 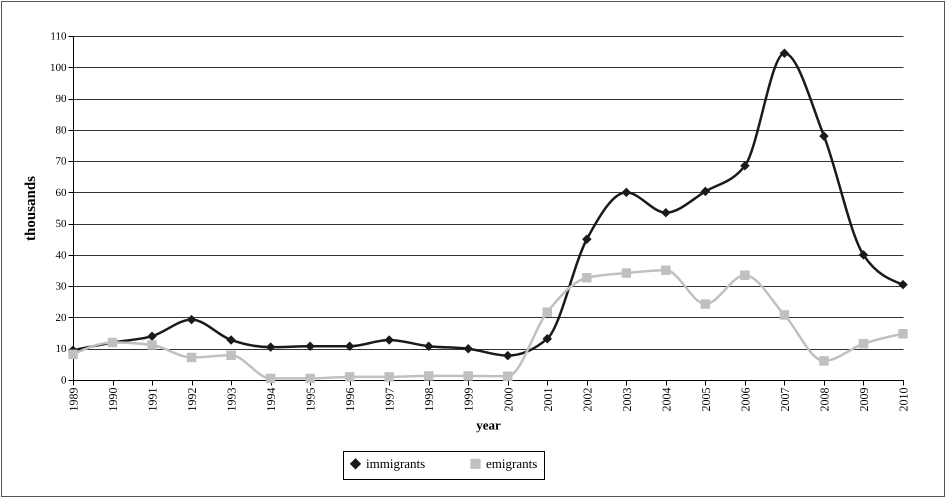 What do you see at coordinates (627, 400) in the screenshot?
I see `x-tick-label: 2003` at bounding box center [627, 400].